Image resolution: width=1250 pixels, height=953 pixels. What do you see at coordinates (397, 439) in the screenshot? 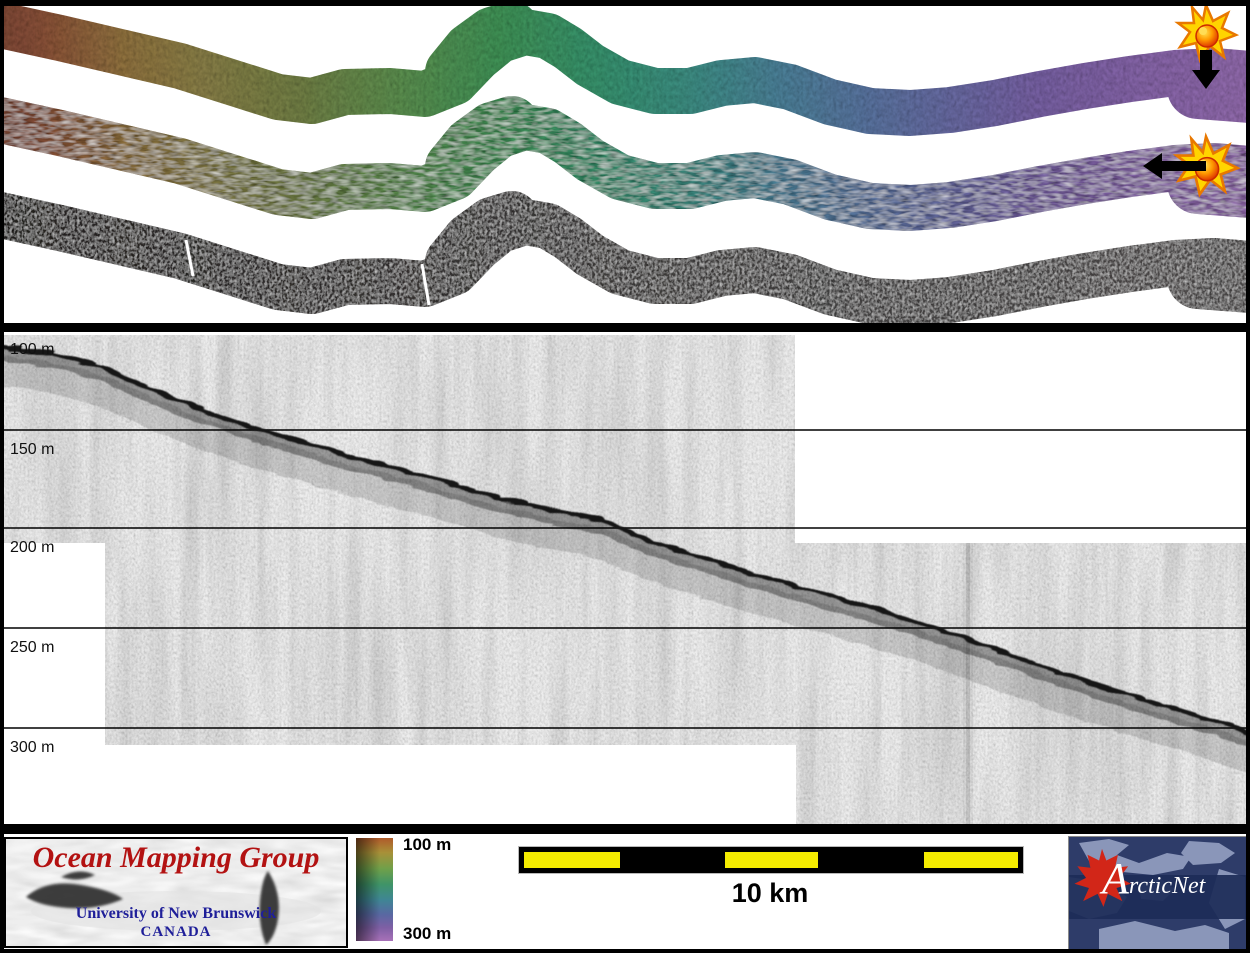
I see `echogram-segment-upper` at bounding box center [397, 439].